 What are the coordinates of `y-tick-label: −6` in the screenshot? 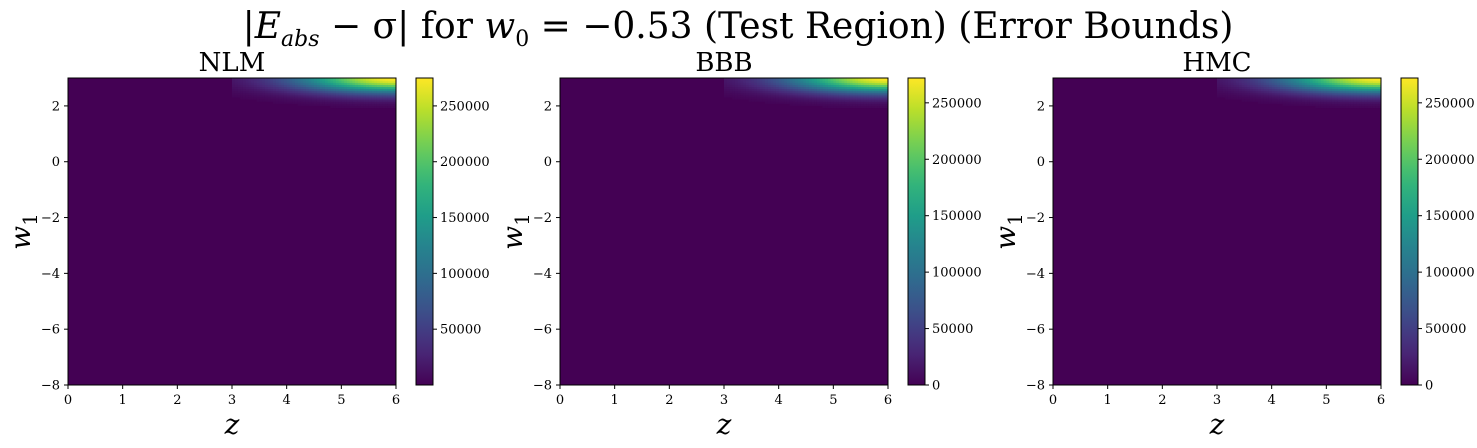 It's located at (1035, 330).